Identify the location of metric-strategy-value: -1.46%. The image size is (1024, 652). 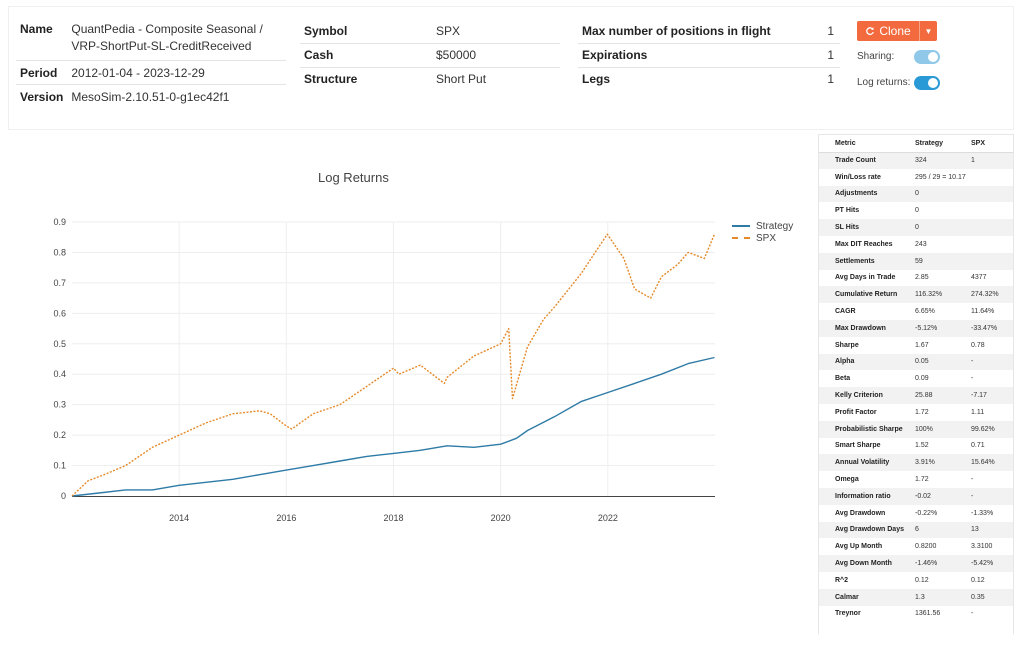
(939, 563).